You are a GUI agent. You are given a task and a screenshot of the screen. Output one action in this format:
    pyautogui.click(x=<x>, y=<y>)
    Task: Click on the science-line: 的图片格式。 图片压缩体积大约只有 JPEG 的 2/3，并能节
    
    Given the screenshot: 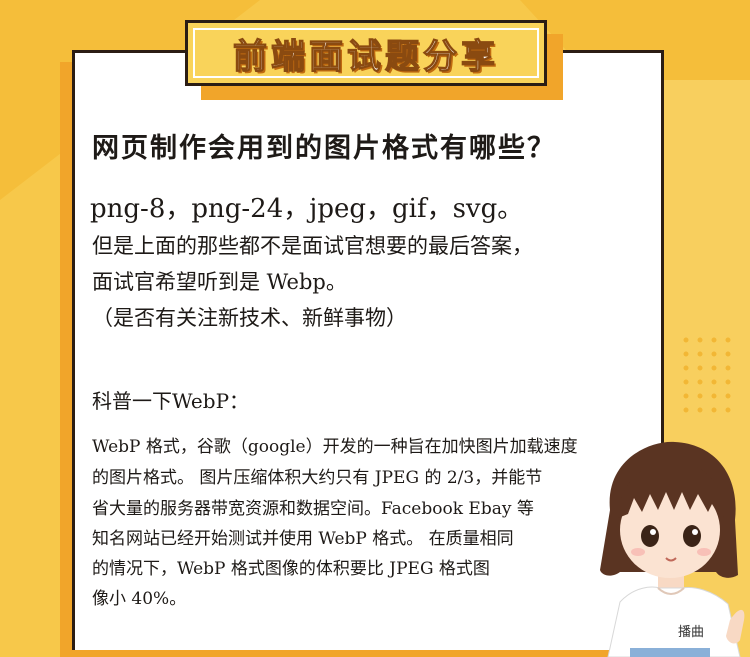 What is the action you would take?
    pyautogui.click(x=317, y=478)
    